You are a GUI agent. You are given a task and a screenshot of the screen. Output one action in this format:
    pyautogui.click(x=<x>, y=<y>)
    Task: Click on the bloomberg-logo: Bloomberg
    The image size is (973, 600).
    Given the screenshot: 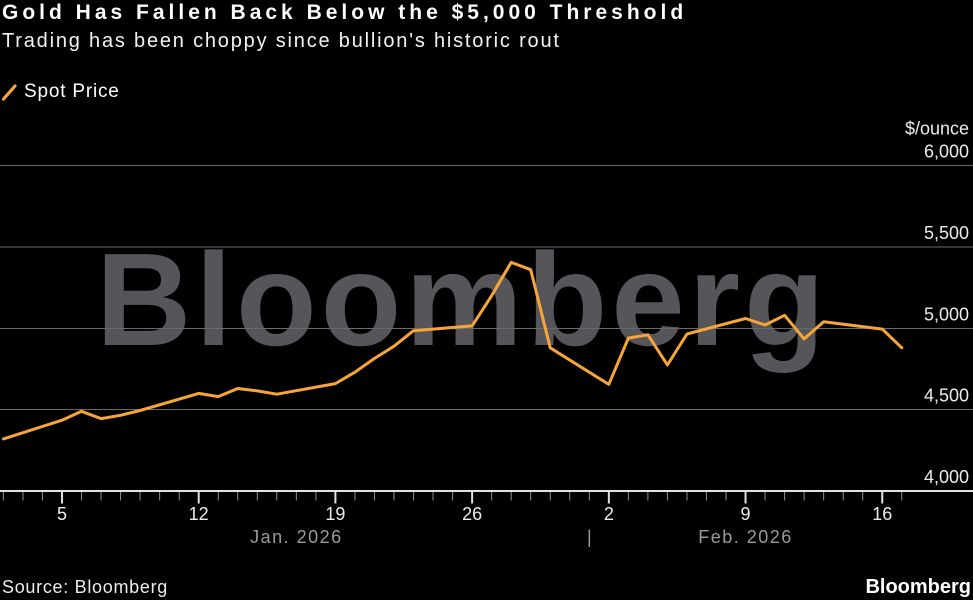 What is the action you would take?
    pyautogui.click(x=918, y=587)
    